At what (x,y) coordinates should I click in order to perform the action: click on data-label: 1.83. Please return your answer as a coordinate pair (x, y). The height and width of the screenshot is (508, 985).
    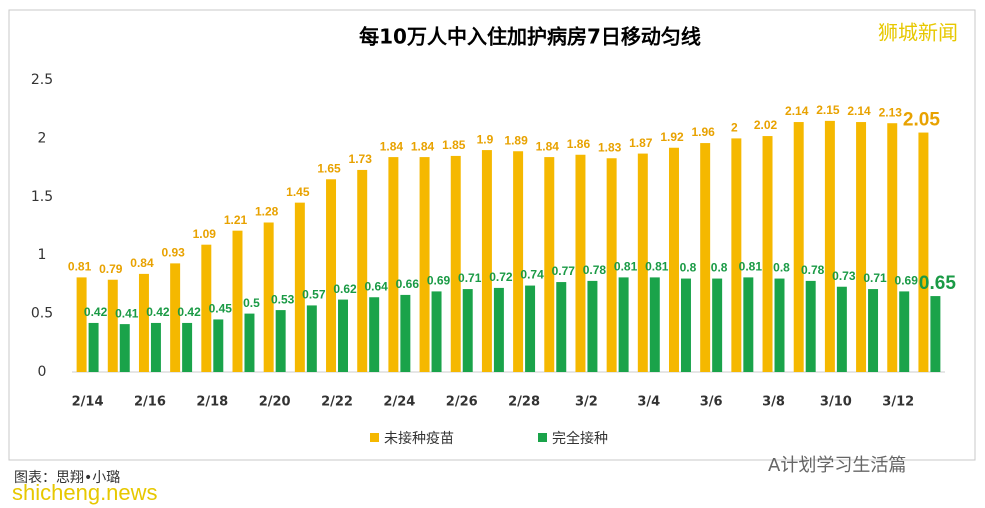
    Looking at the image, I should click on (610, 147).